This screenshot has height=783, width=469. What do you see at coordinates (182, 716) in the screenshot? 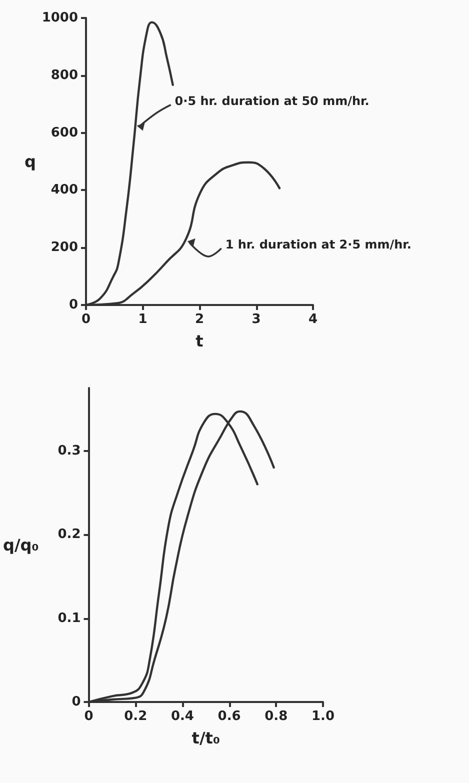
I see `x-tick-label: 0.4` at bounding box center [182, 716].